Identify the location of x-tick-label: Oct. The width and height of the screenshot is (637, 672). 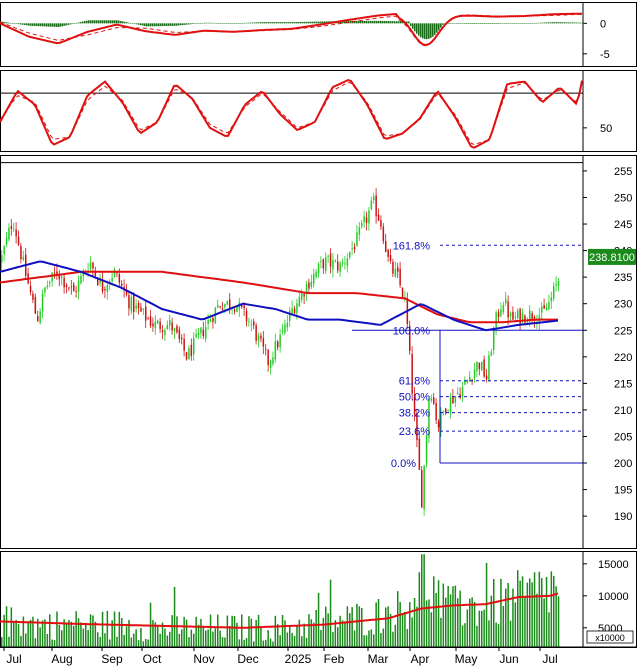
(152, 659).